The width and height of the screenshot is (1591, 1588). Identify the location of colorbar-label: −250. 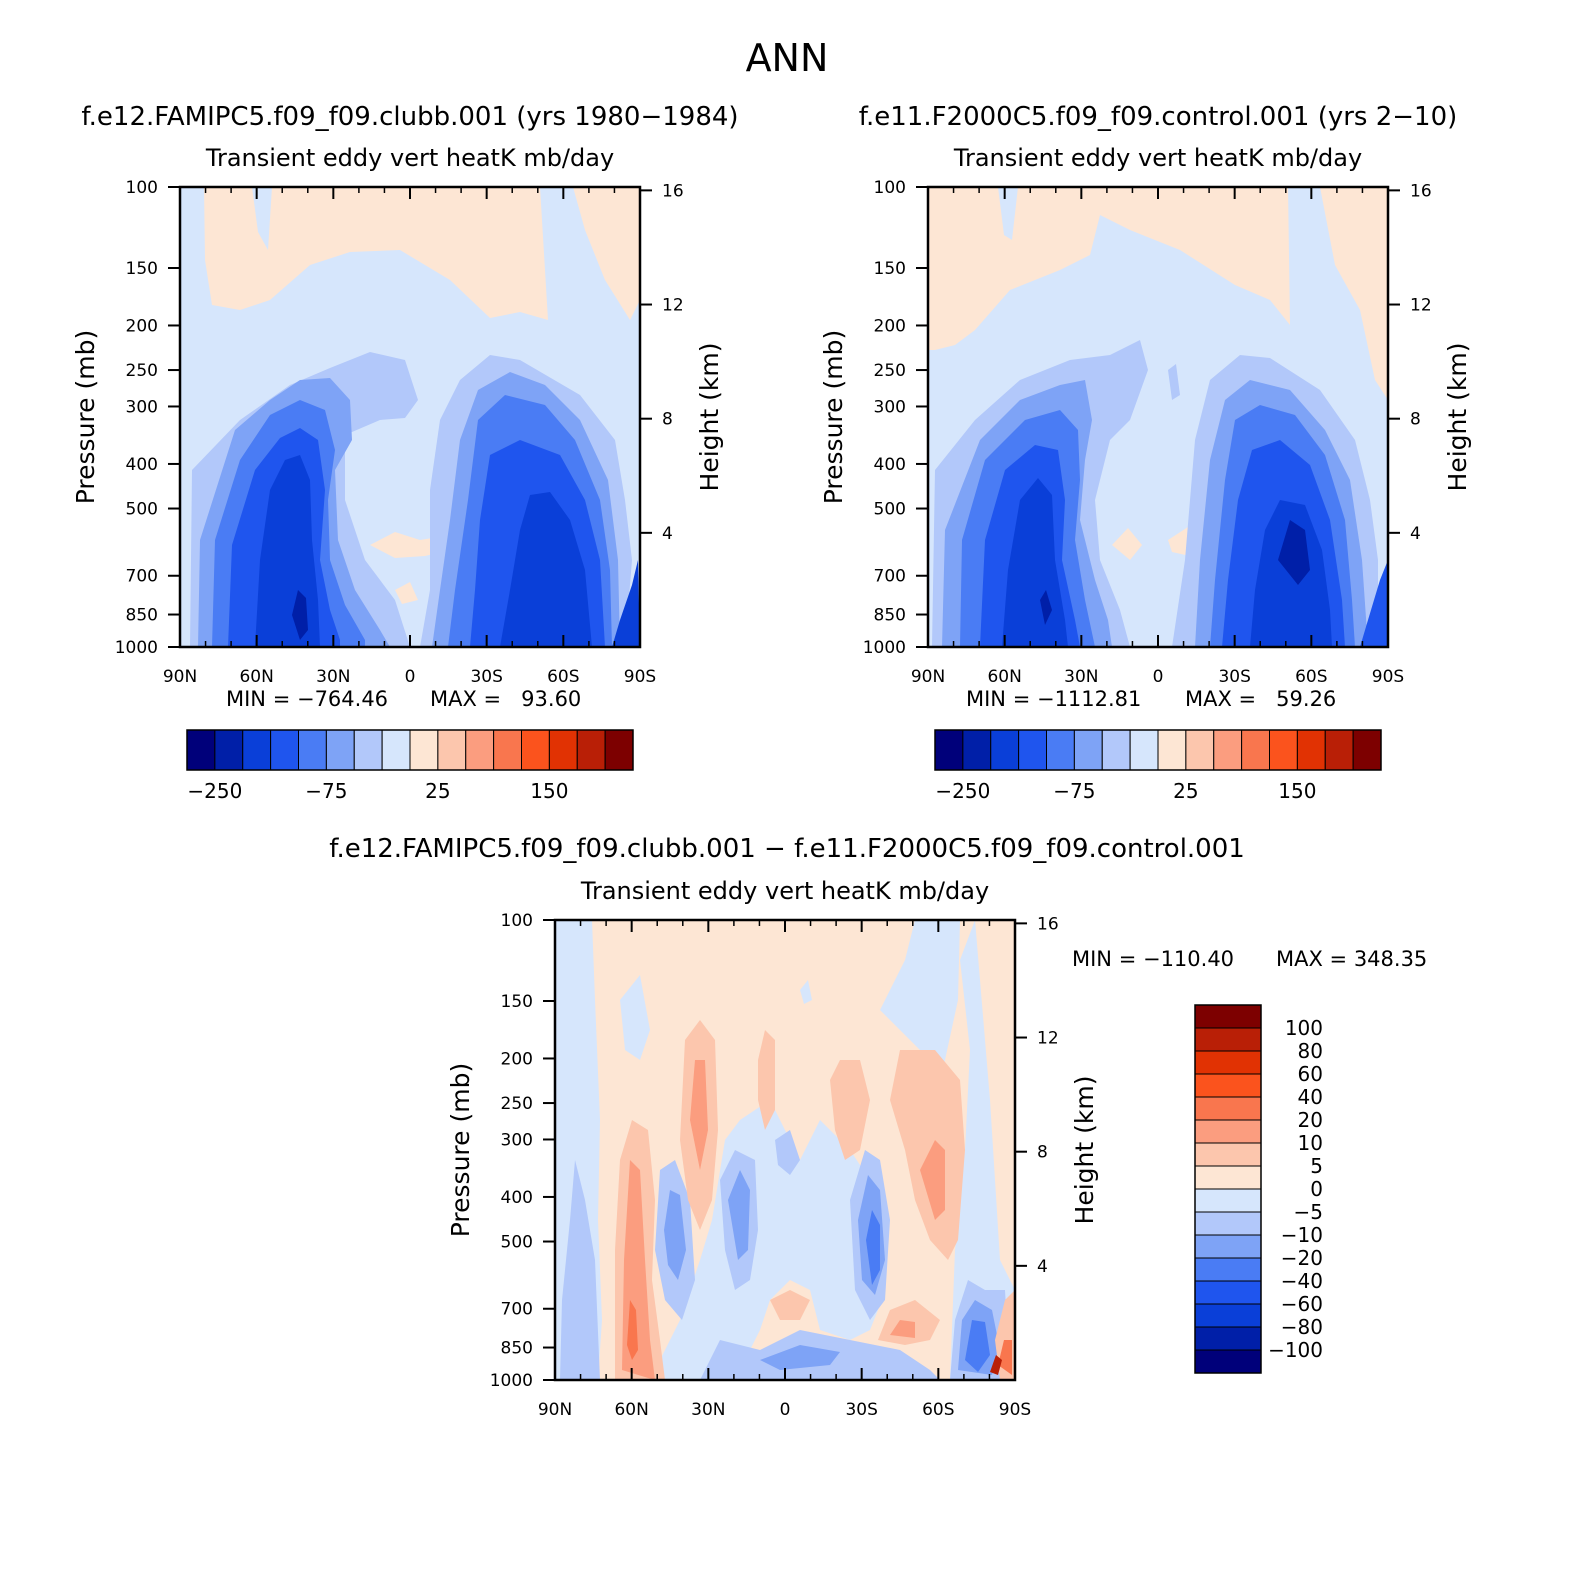
(962, 791).